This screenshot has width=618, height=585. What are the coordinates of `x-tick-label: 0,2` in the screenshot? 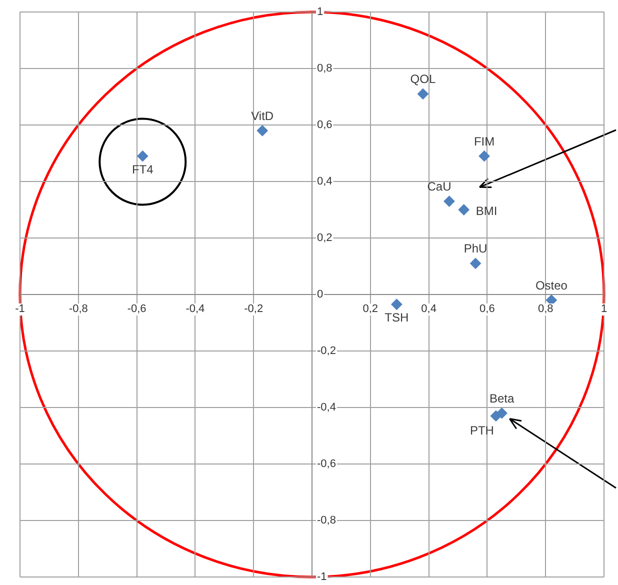 It's located at (370, 309).